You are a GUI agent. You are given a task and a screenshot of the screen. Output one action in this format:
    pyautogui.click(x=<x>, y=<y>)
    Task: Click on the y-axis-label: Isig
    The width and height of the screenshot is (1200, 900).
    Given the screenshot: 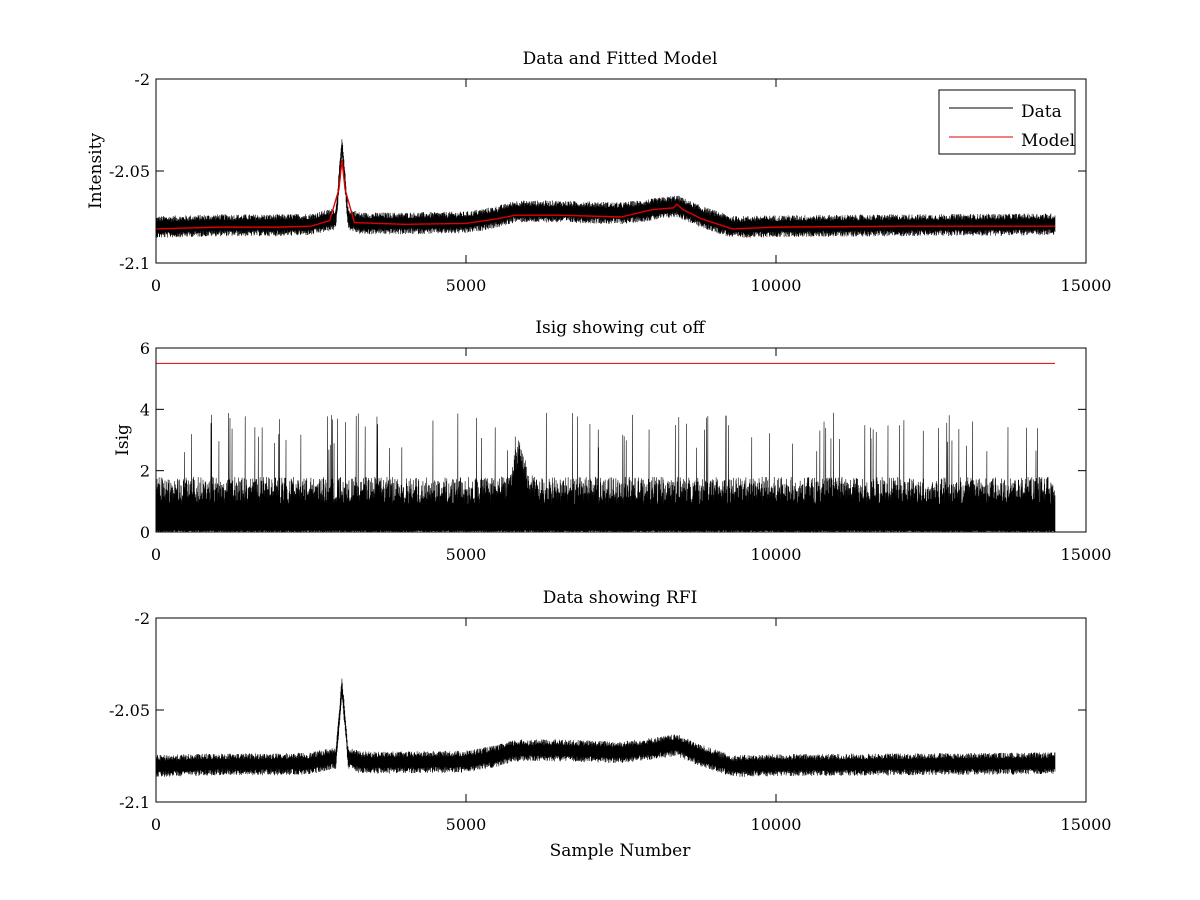 What is the action you would take?
    pyautogui.click(x=123, y=440)
    